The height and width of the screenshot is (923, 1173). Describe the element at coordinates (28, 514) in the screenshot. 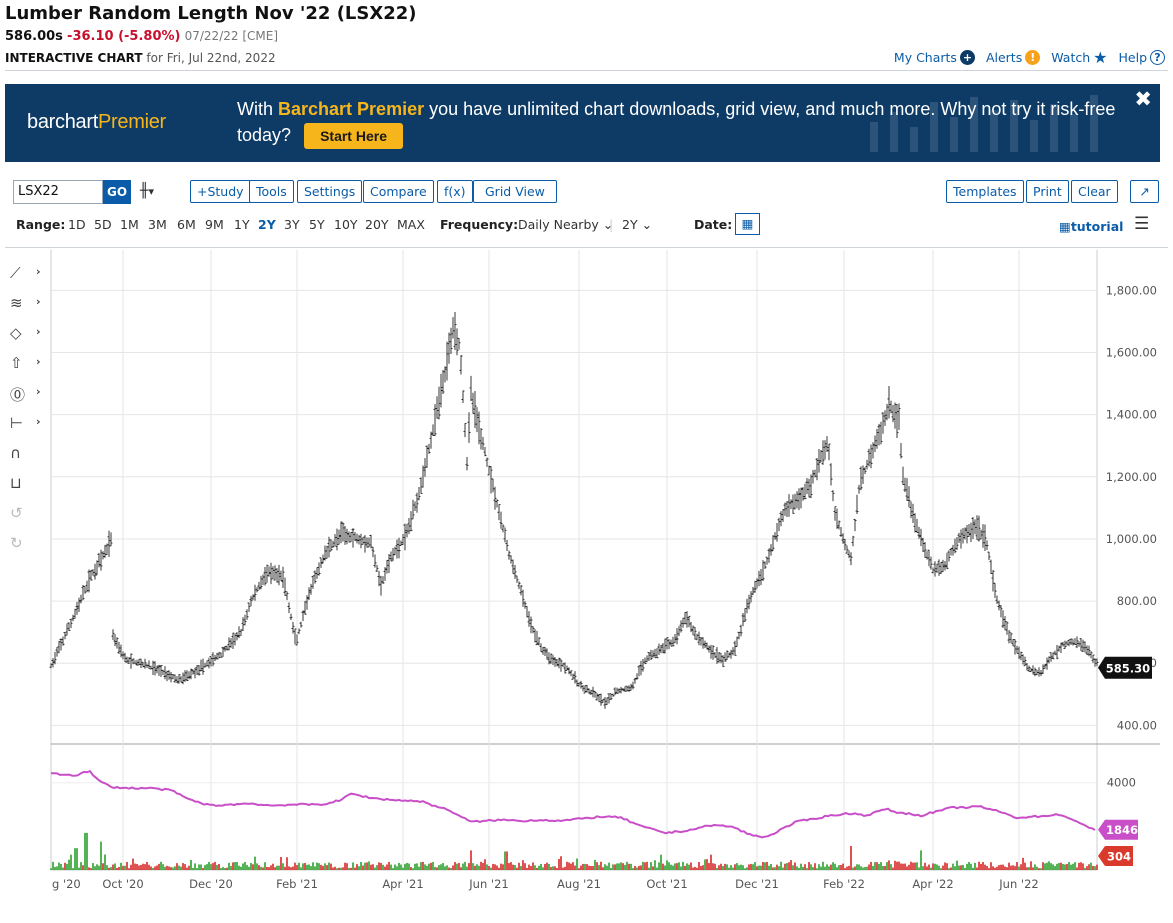

I see `undo-tool: ↺` at that location.